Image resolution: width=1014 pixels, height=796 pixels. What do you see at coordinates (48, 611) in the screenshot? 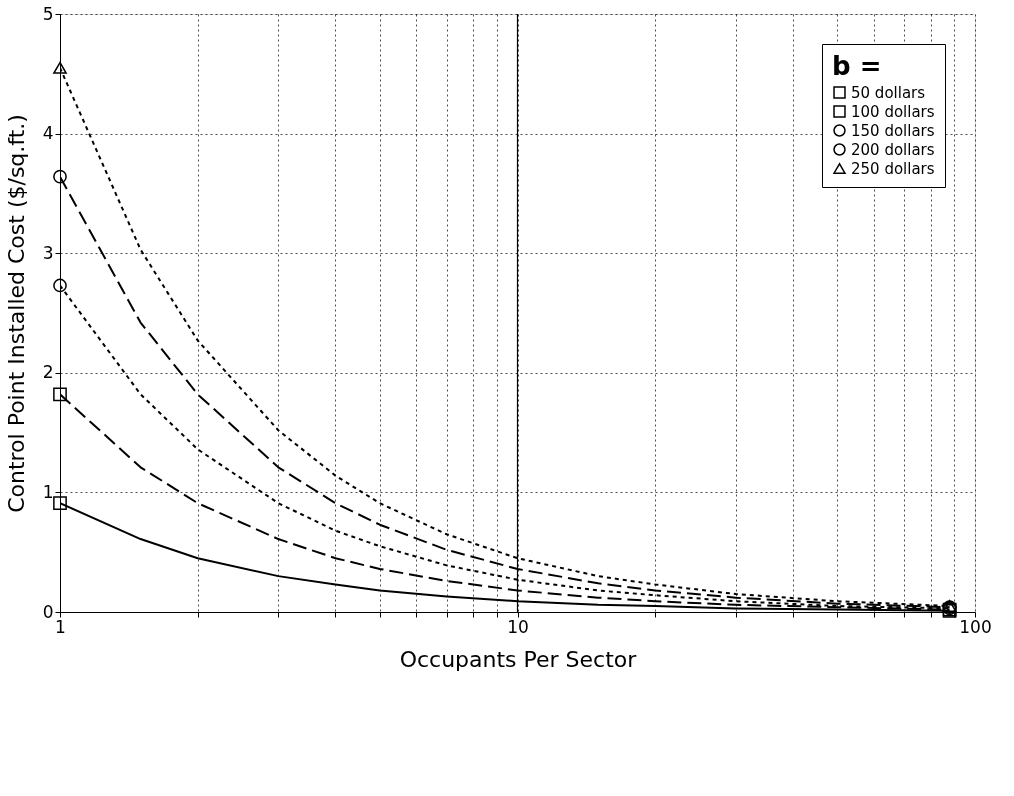
I see `y-tick-label: 0` at bounding box center [48, 611].